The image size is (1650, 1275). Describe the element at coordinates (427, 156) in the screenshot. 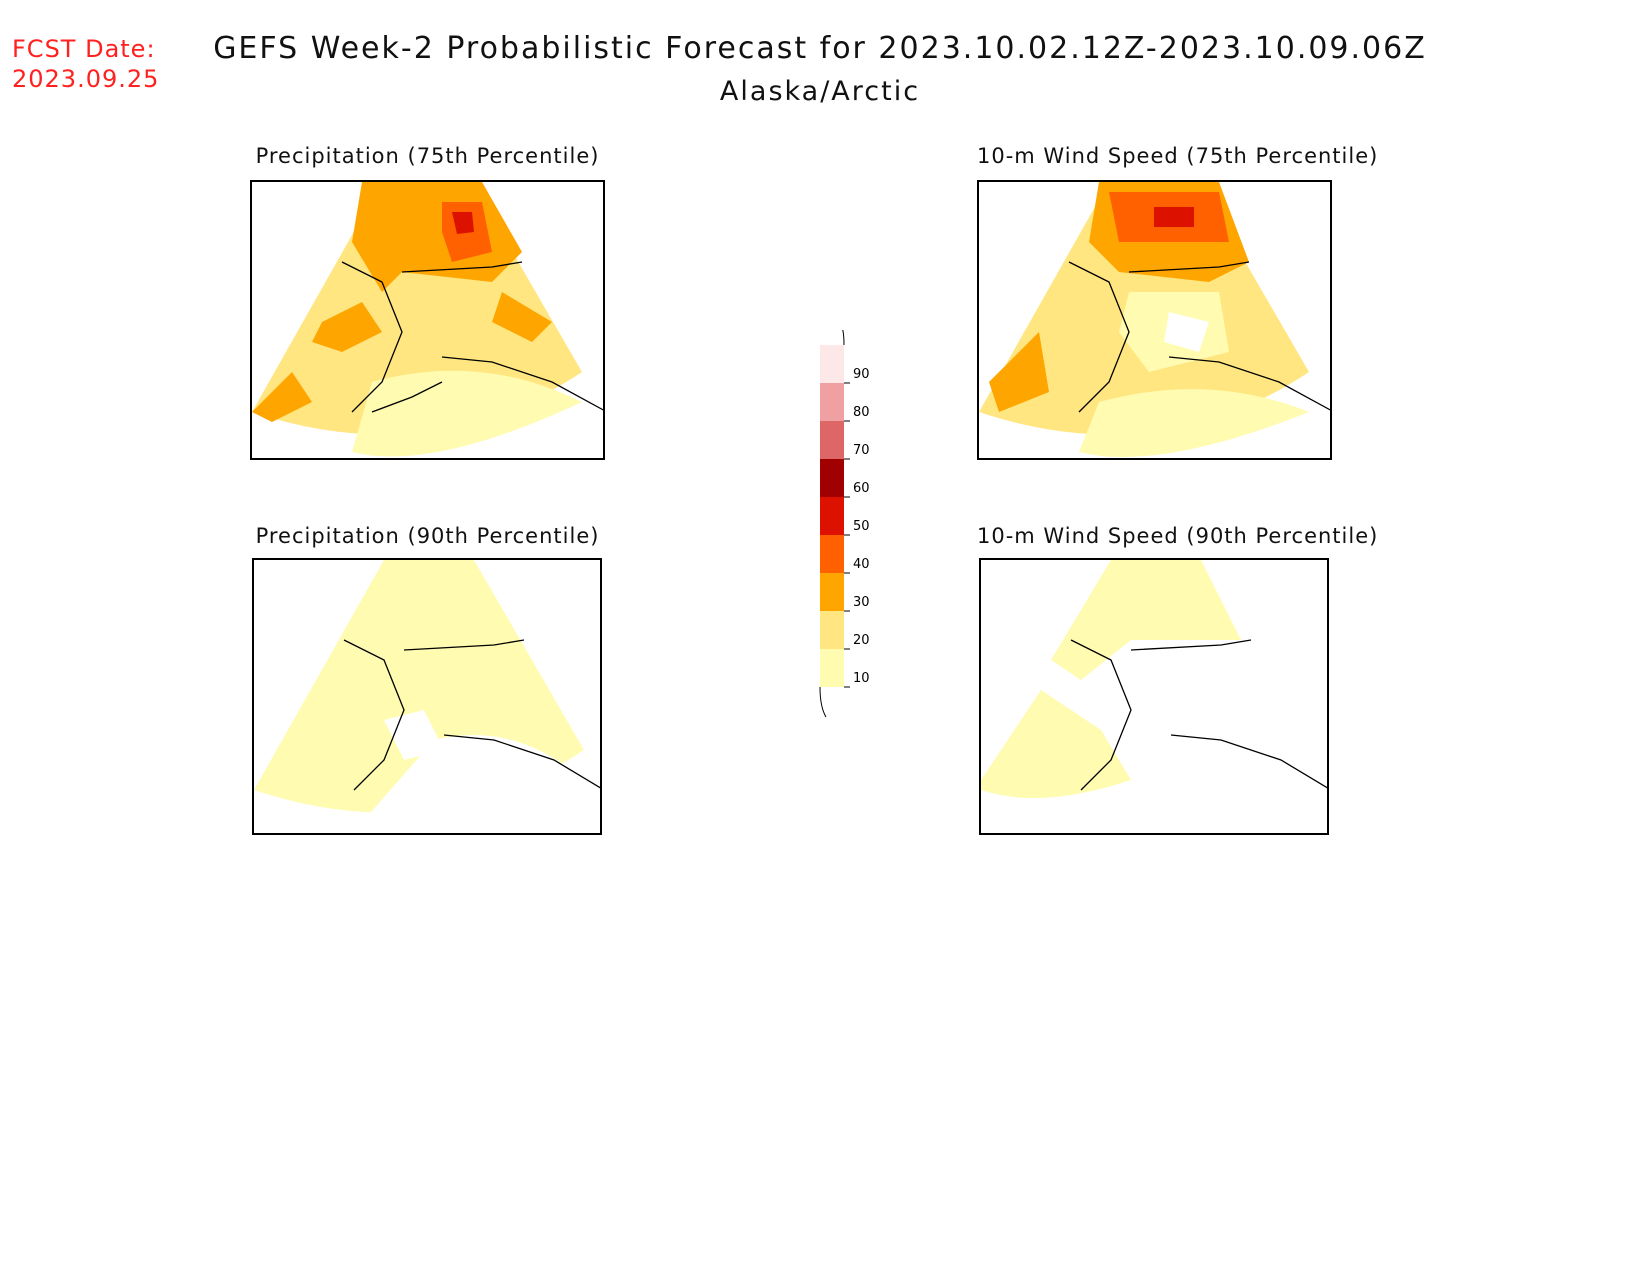

I see `panel-title-precip-75: Precipitation (75th Percentile)` at that location.